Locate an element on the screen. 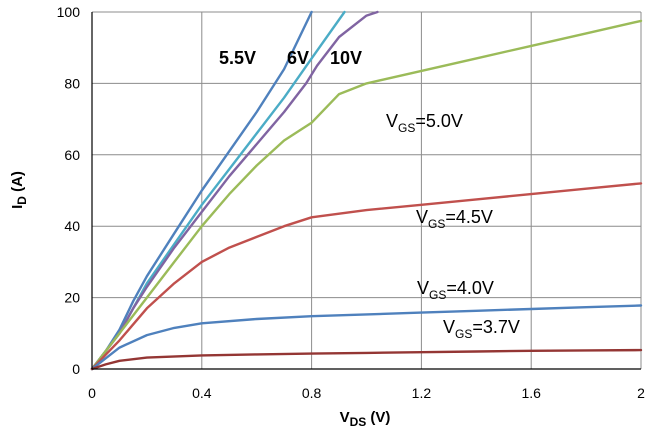  x-tick-label: 0.8 is located at coordinates (312, 393).